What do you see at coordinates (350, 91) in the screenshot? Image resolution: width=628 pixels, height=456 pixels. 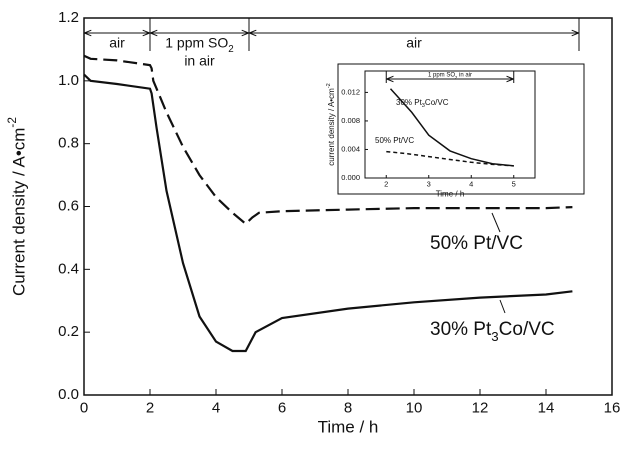 I see `y-tick-label: 0.012` at bounding box center [350, 91].